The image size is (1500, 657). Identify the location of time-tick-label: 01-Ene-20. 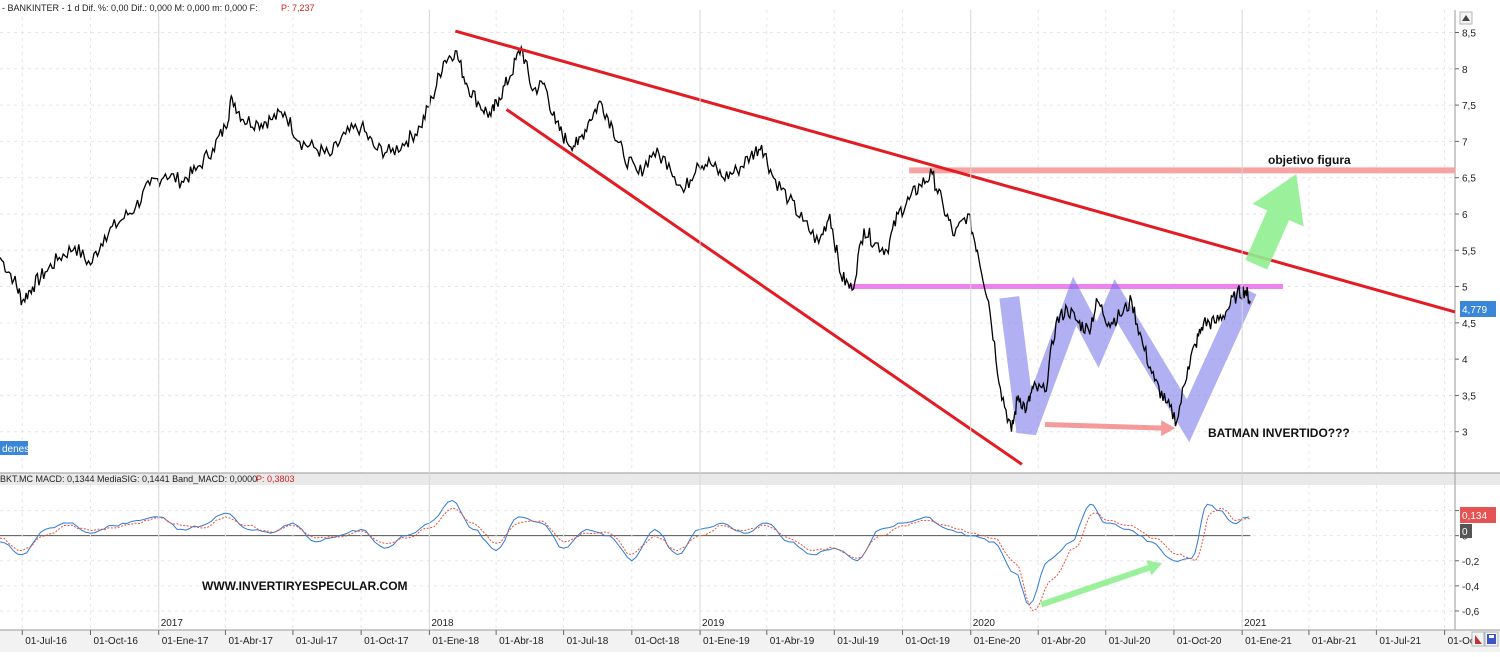
(997, 641).